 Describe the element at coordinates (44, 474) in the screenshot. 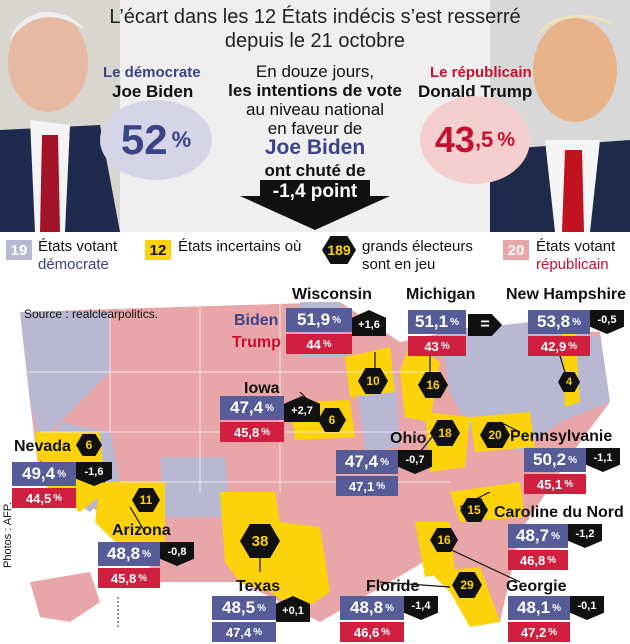

I see `nevada-biden: 49,4%` at that location.